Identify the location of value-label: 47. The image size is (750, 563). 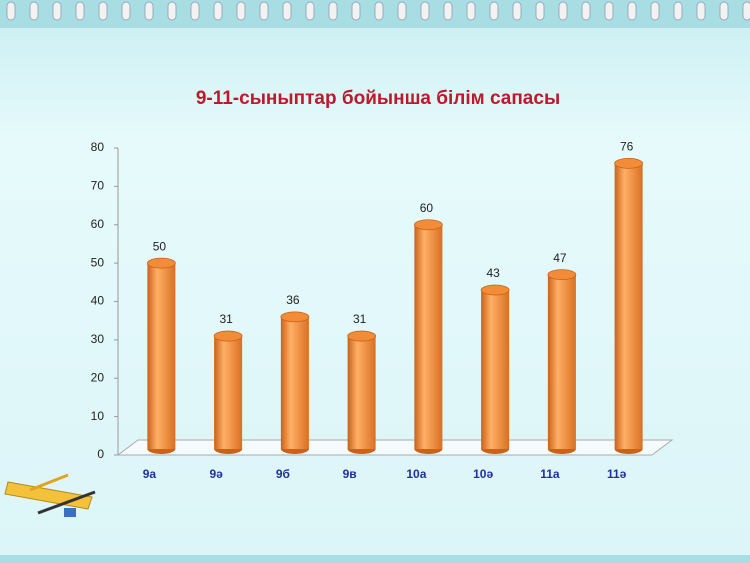
(560, 258).